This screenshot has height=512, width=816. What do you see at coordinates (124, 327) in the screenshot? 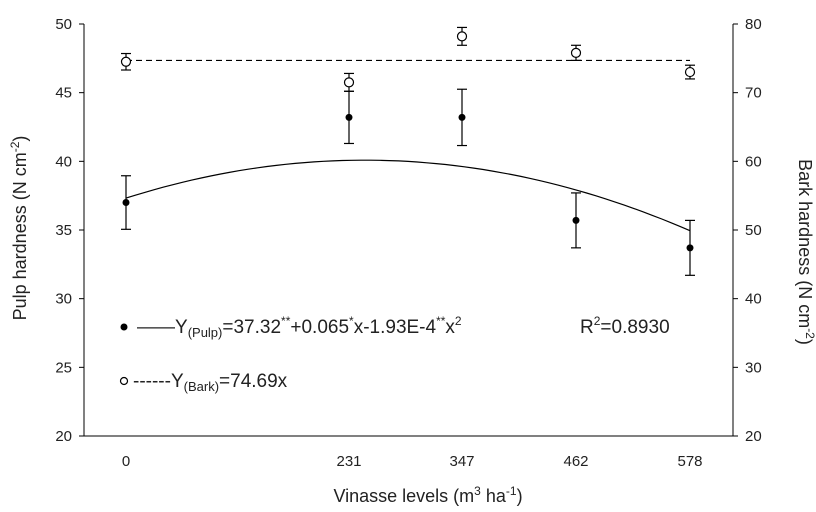
I see `legend-marker-filled` at bounding box center [124, 327].